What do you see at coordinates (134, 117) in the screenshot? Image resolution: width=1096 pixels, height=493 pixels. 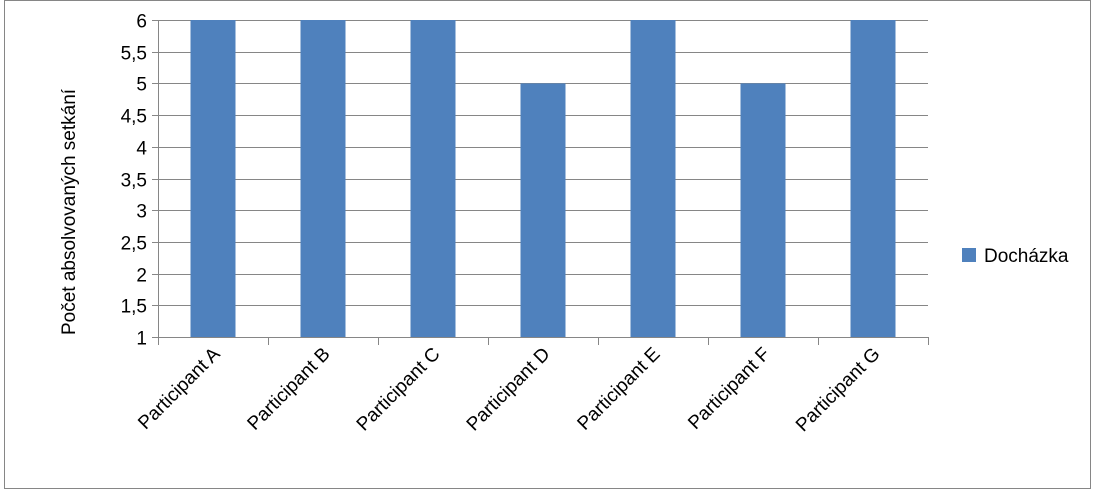 I see `y-tick-label: 4,5` at bounding box center [134, 117].